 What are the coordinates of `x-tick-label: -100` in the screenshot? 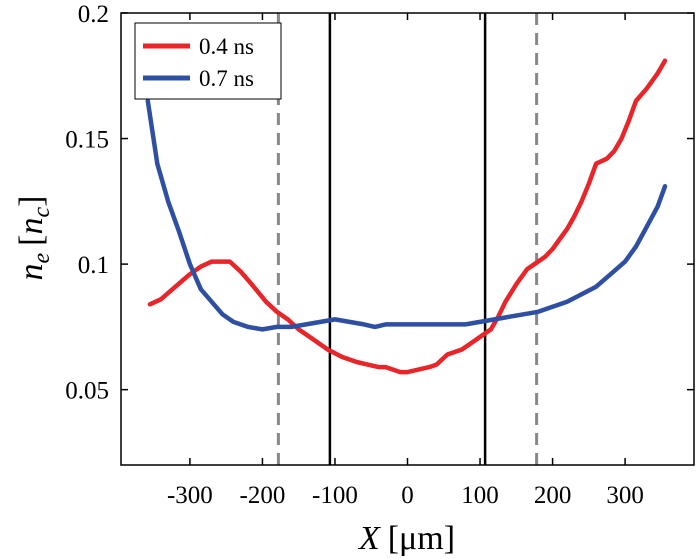 It's located at (335, 495).